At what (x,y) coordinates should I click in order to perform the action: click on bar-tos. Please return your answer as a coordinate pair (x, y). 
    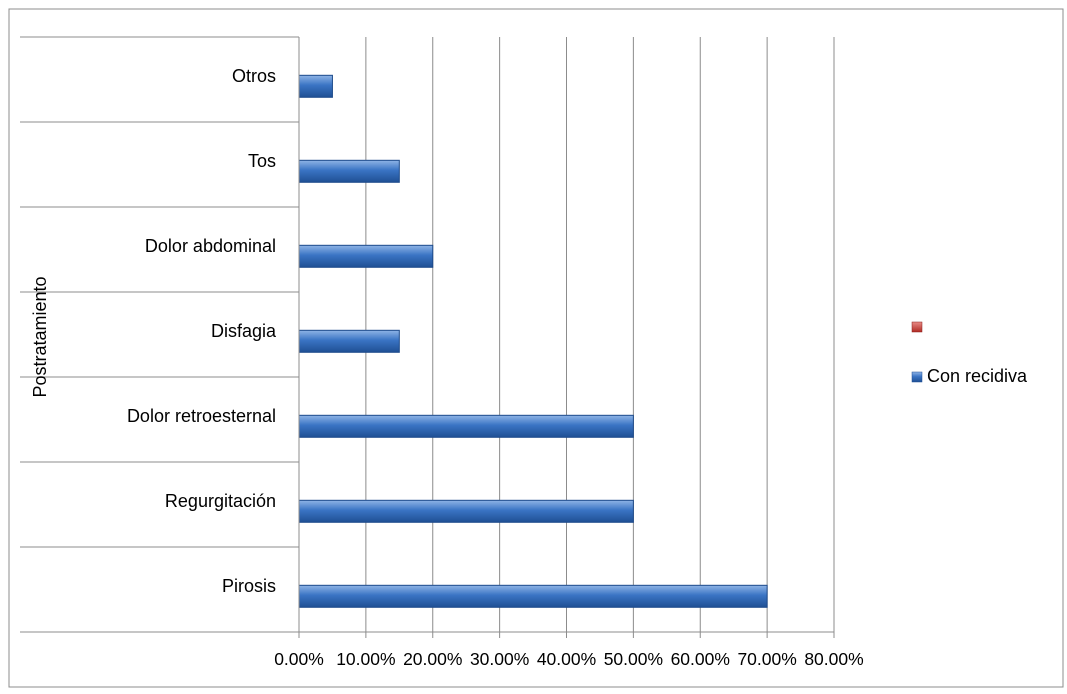
    Looking at the image, I should click on (349, 171).